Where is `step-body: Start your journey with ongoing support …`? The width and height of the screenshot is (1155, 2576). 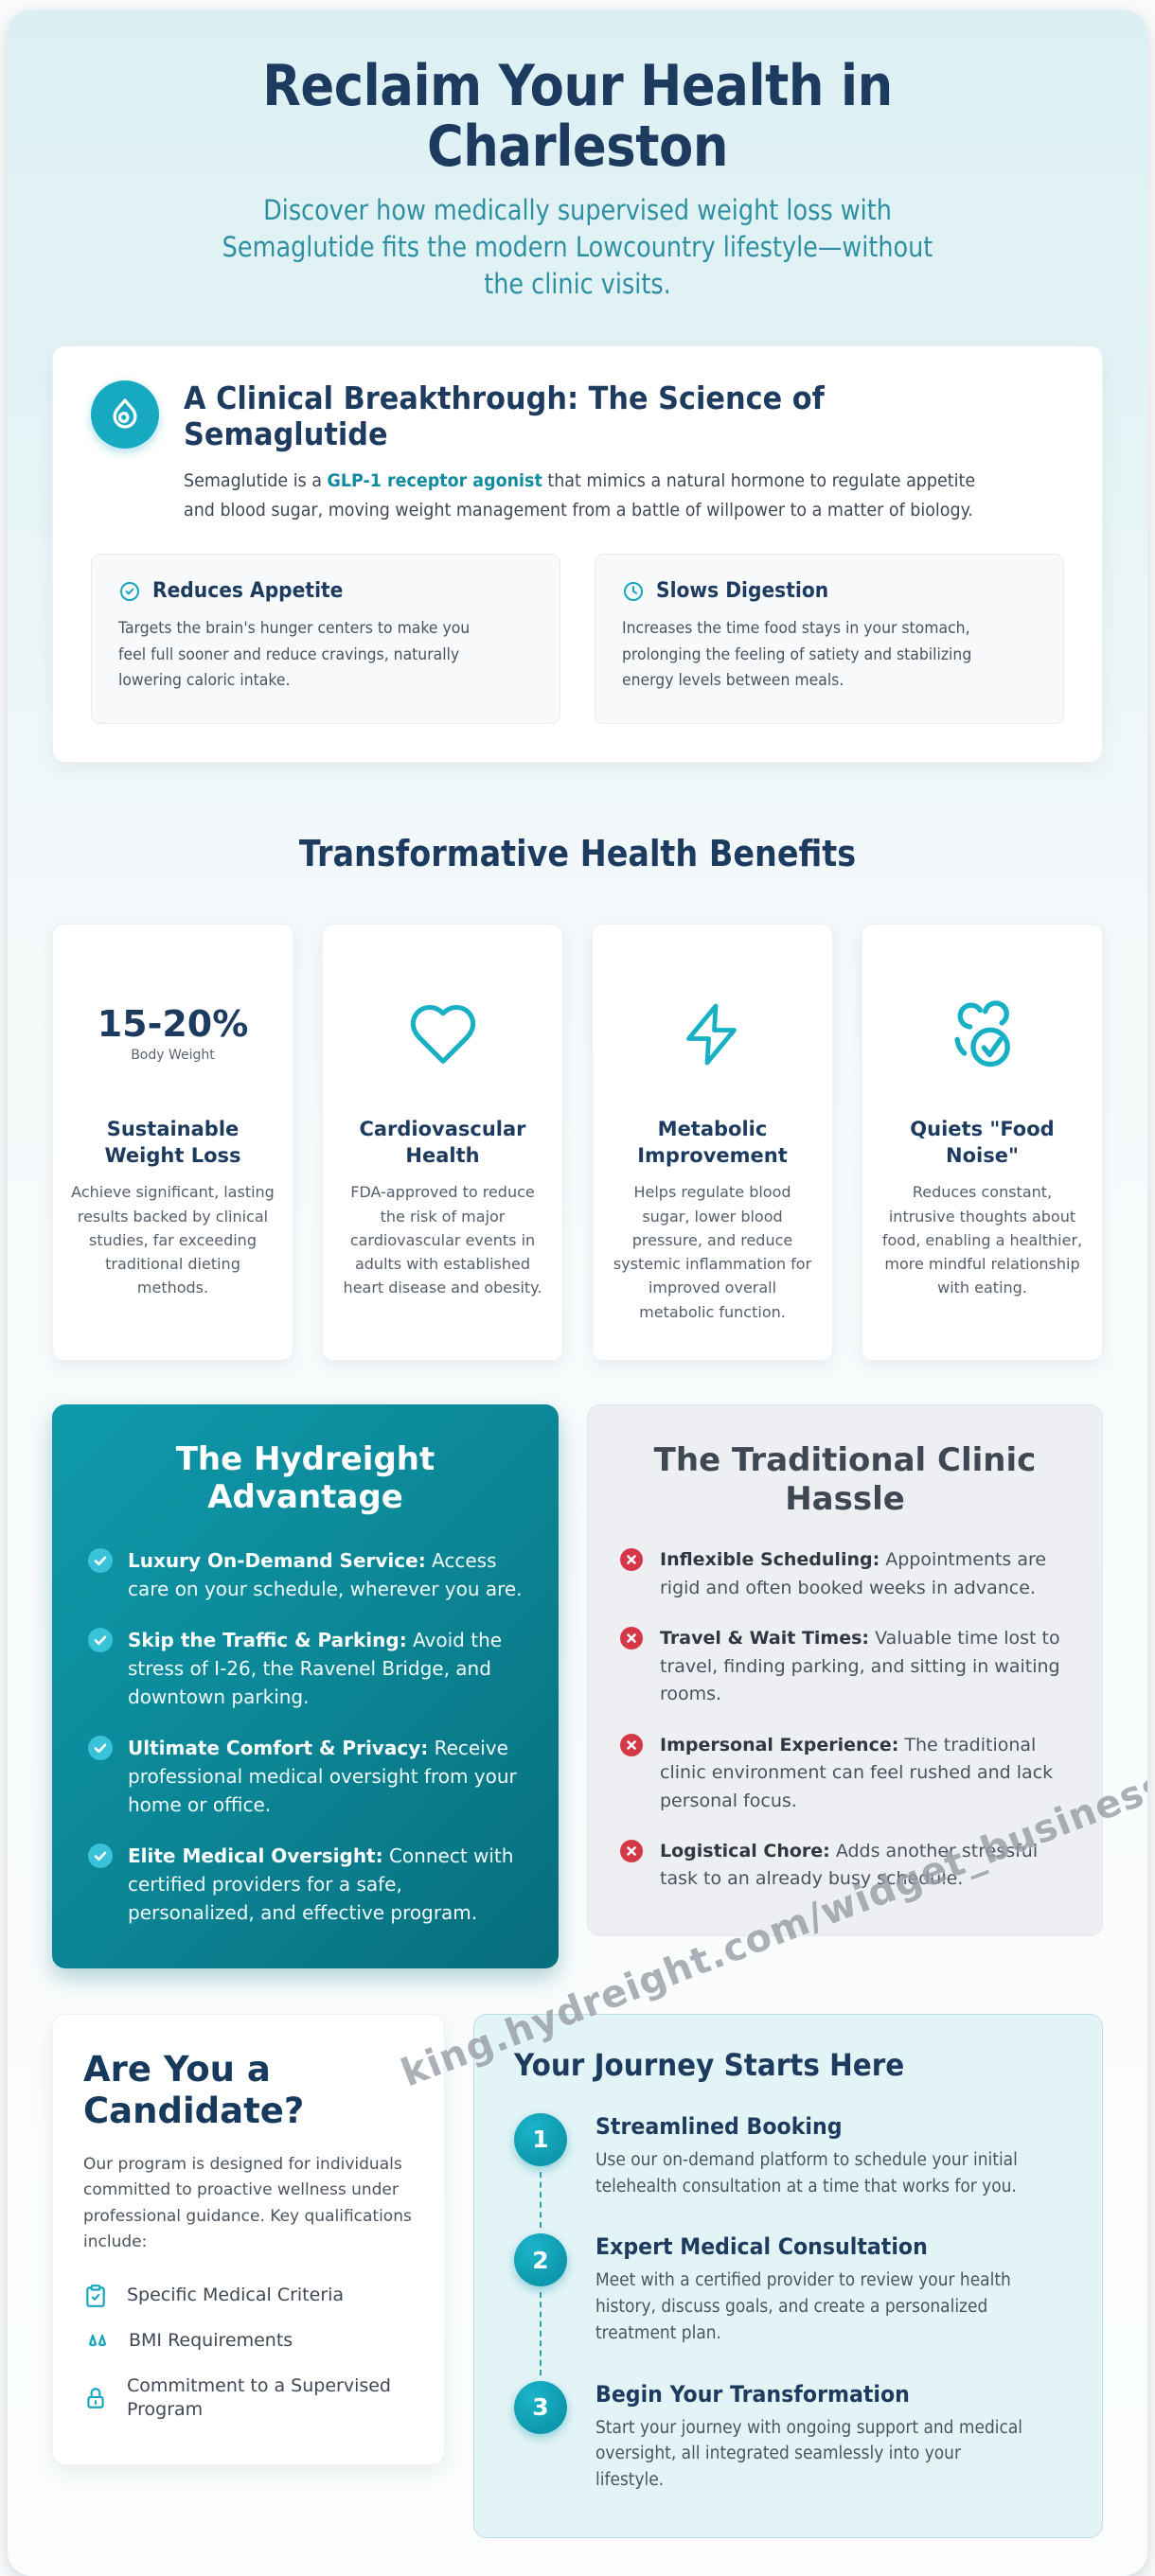
step-body: Start your journey with ongoing support … is located at coordinates (809, 2454).